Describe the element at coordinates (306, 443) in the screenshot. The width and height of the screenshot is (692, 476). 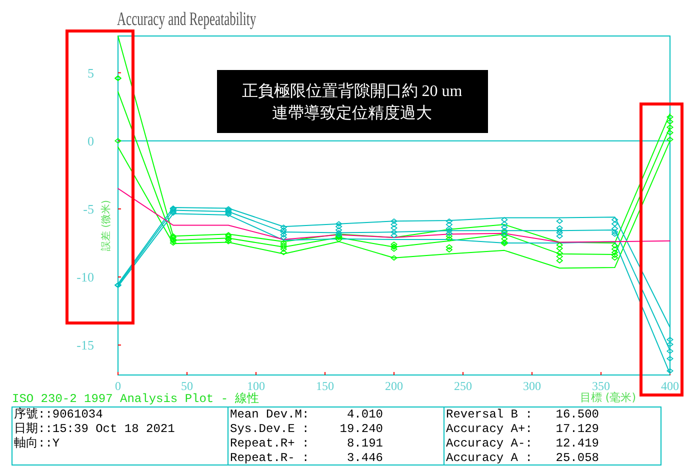
I see `text: Repeat.R+ : 8.191` at that location.